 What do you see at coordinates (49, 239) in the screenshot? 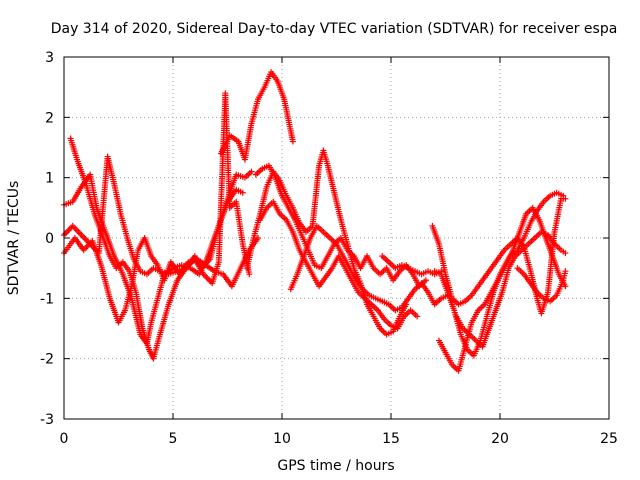
I see `y-tick-label: 0` at bounding box center [49, 239].